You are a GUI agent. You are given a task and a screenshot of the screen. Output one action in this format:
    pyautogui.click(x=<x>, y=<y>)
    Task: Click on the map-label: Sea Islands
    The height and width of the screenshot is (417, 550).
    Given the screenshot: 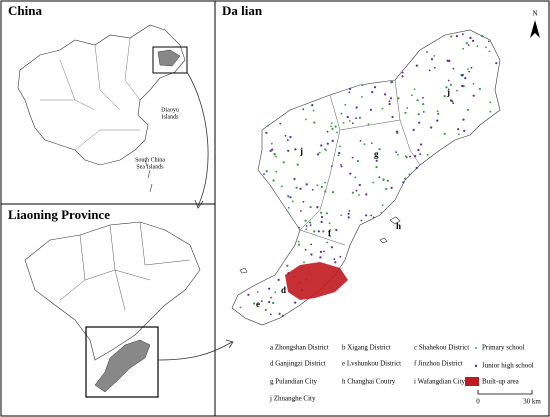 What is the action you would take?
    pyautogui.click(x=150, y=167)
    